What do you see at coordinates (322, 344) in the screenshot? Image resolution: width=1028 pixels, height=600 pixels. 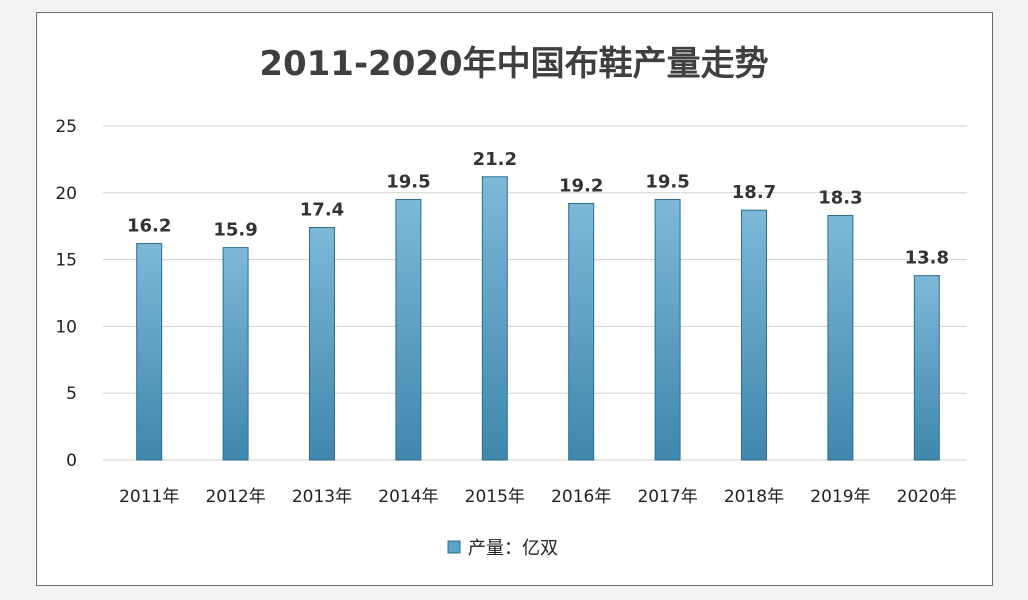 I see `bar-2013年` at bounding box center [322, 344].